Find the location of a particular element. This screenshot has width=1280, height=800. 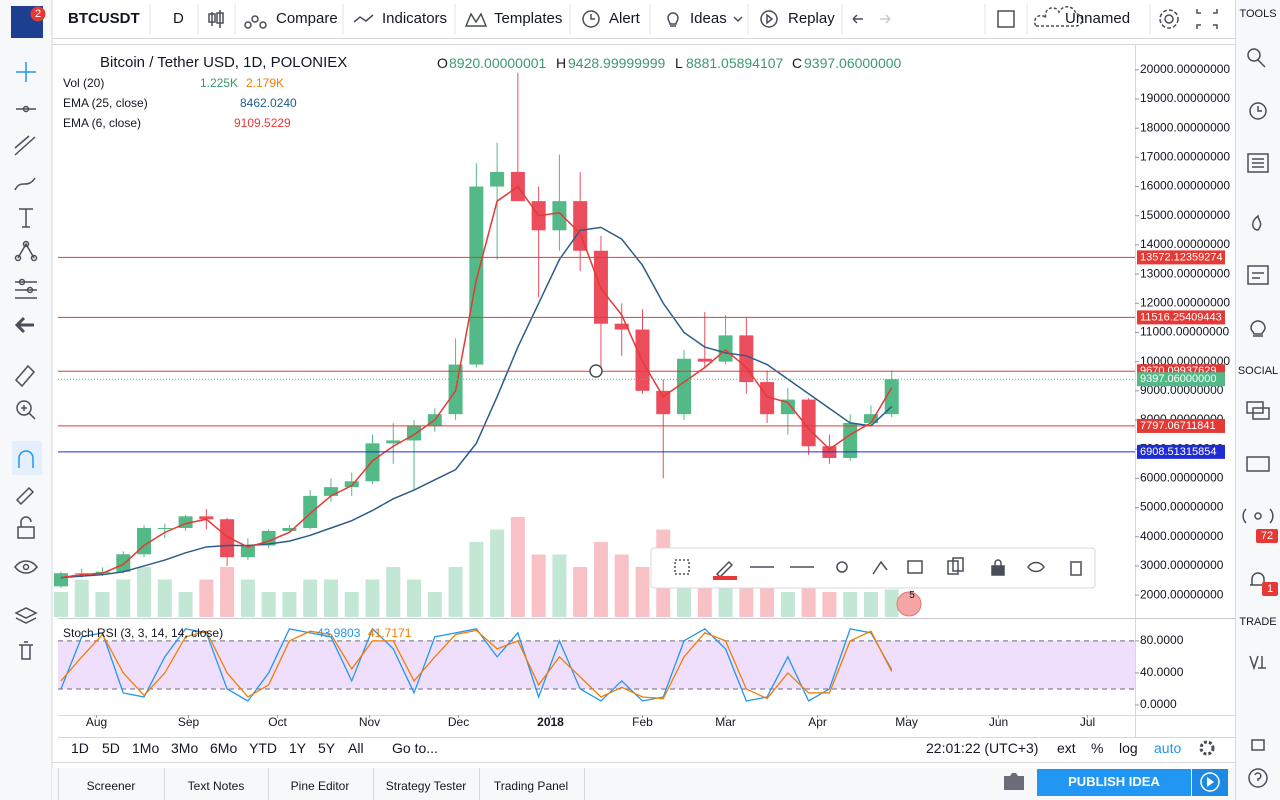

y-tick-label: 18000.00000000 is located at coordinates (1185, 127).